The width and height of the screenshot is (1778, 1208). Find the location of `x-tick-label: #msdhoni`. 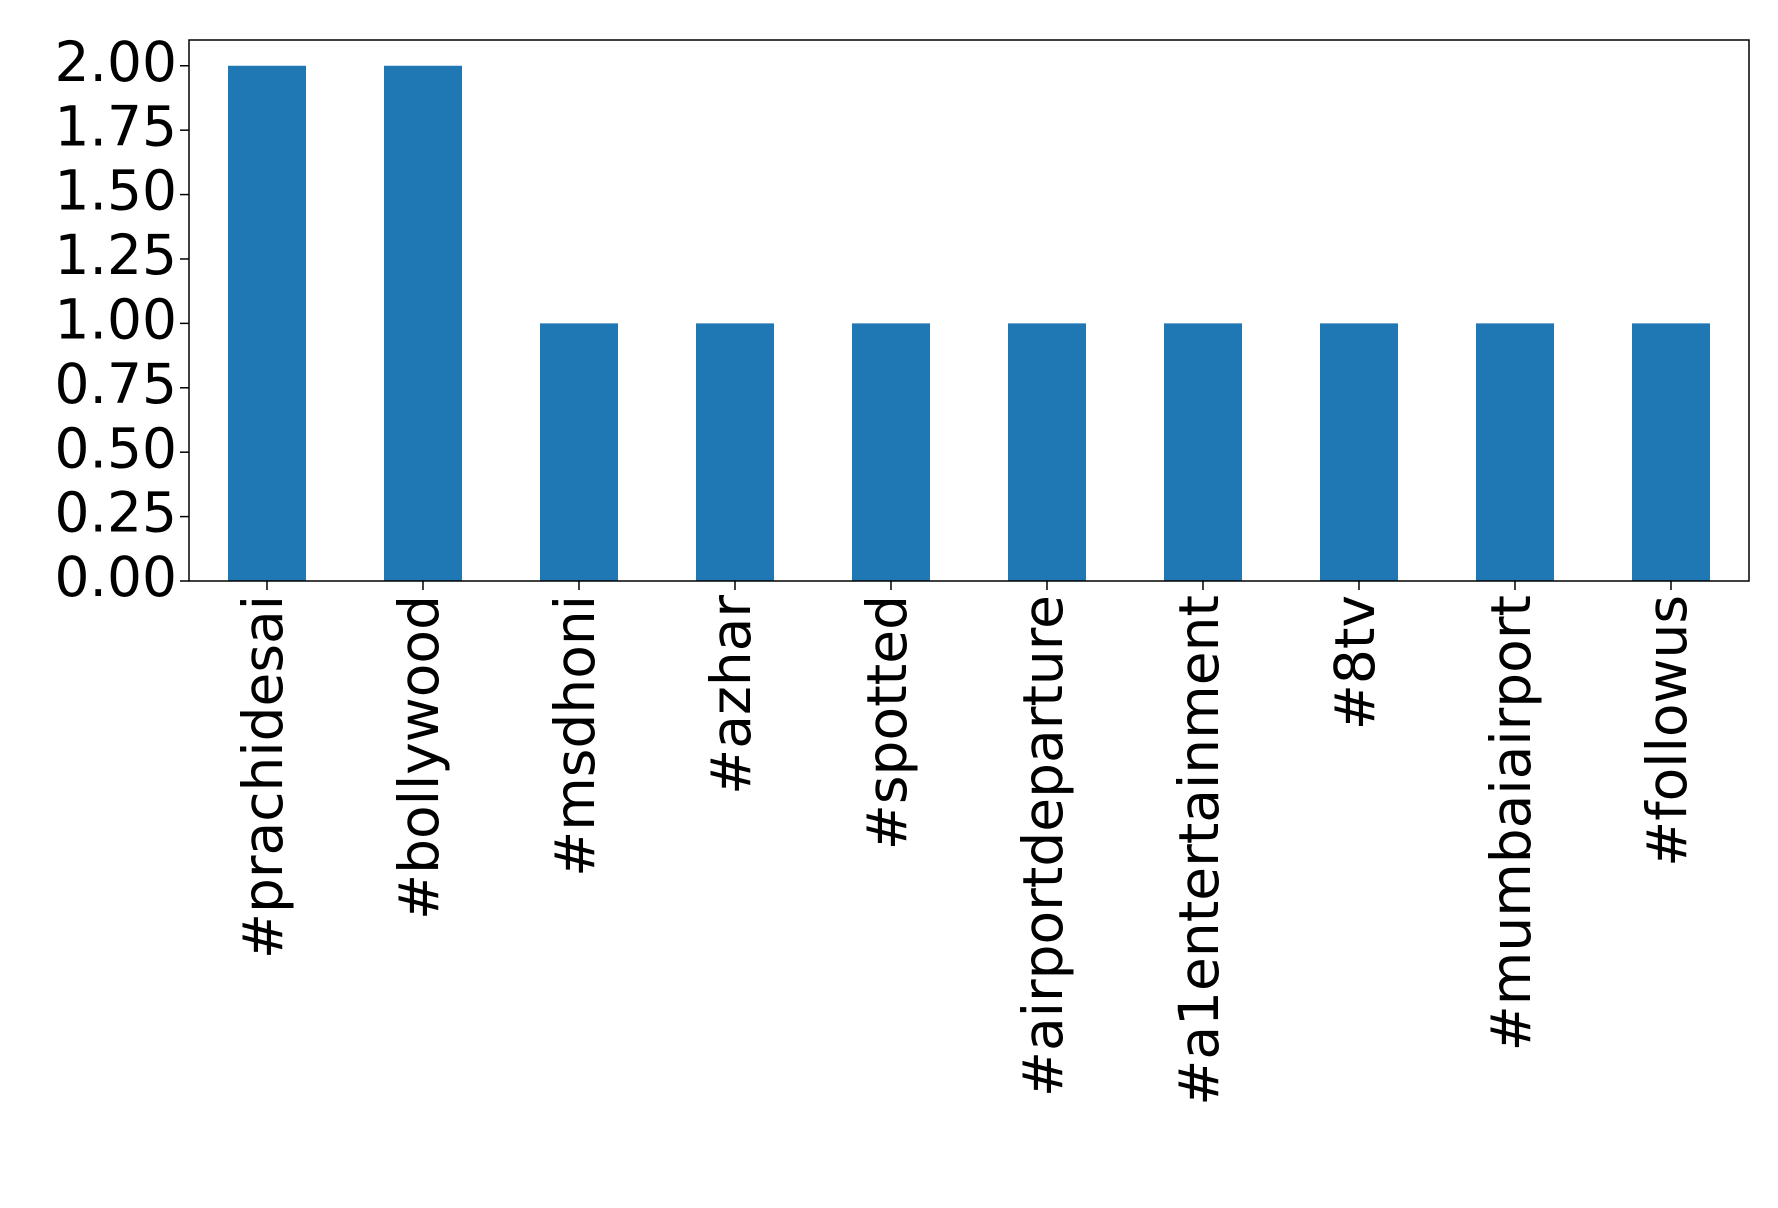

x-tick-label: #msdhoni is located at coordinates (575, 736).